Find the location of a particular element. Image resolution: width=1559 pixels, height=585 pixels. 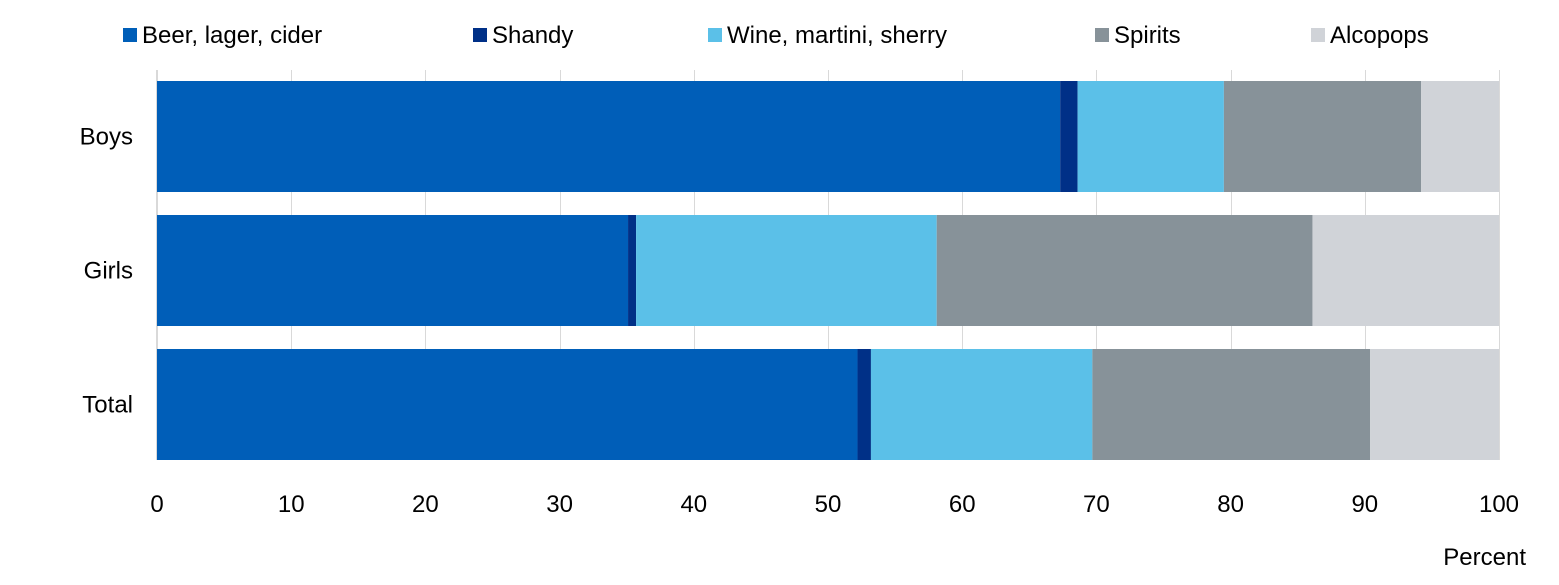

bar-total-shandy is located at coordinates (864, 404).